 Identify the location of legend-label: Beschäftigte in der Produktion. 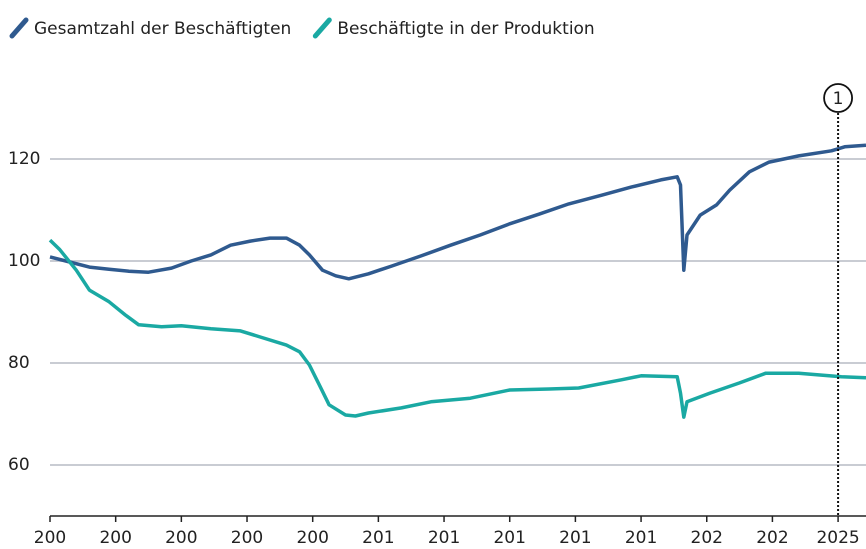
(465, 29).